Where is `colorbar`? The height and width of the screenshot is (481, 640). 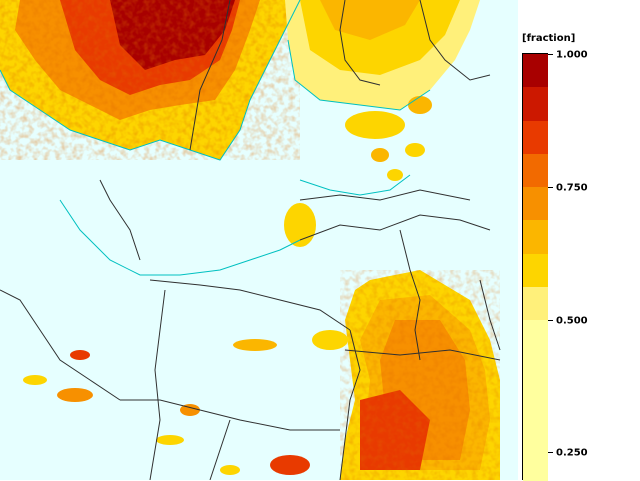
colorbar is located at coordinates (535, 267).